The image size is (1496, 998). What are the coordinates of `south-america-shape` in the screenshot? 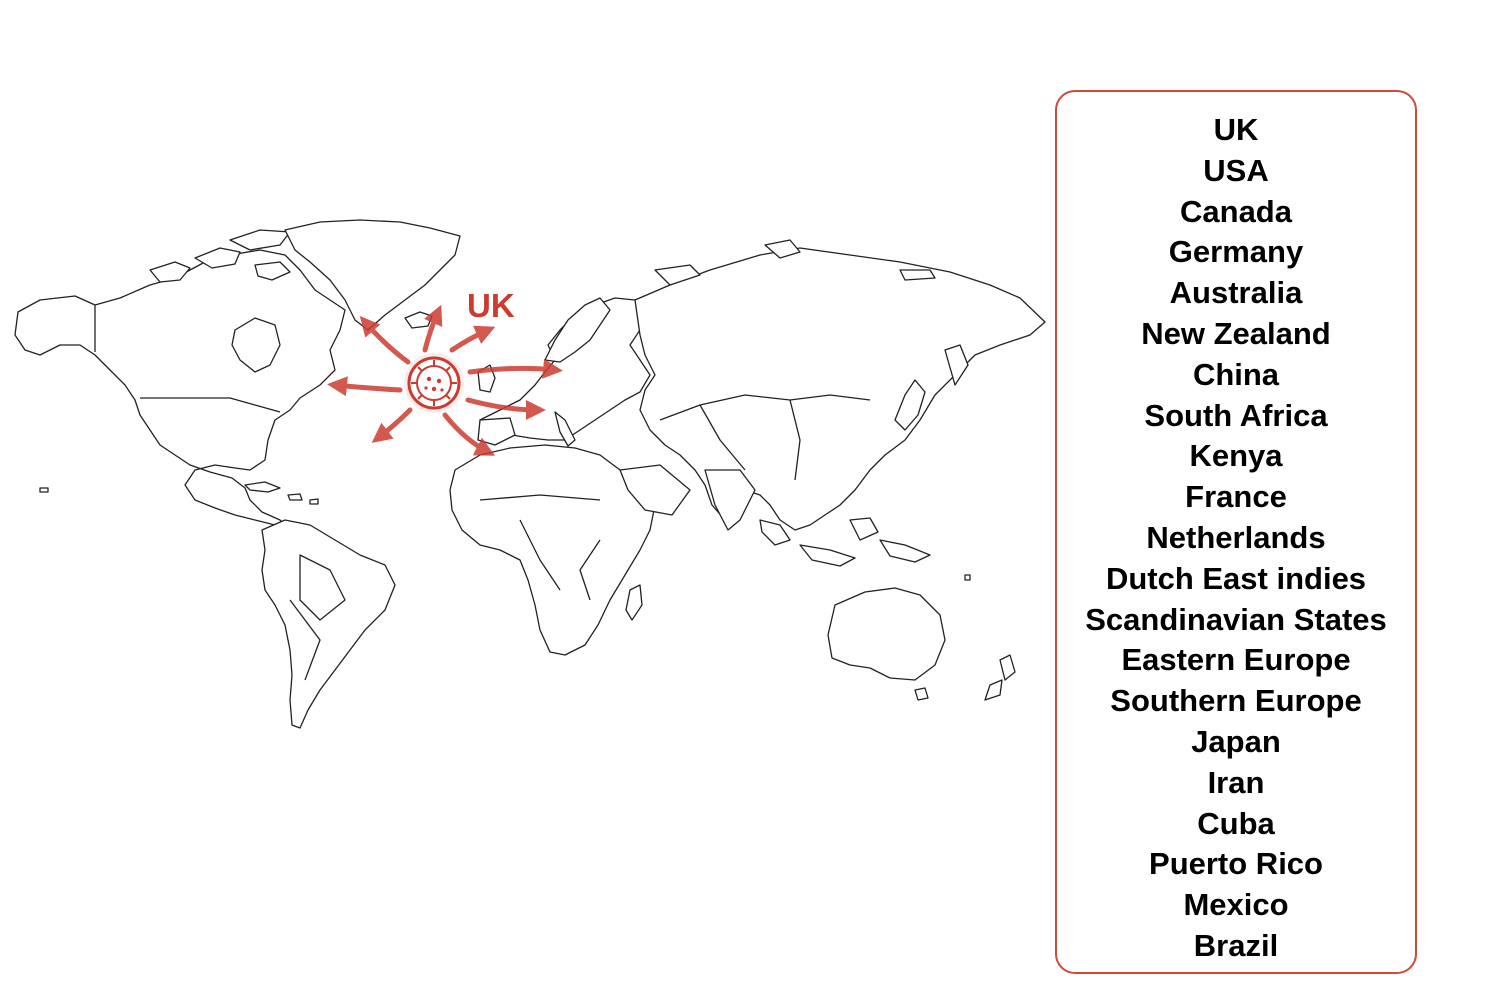 It's located at (328, 624).